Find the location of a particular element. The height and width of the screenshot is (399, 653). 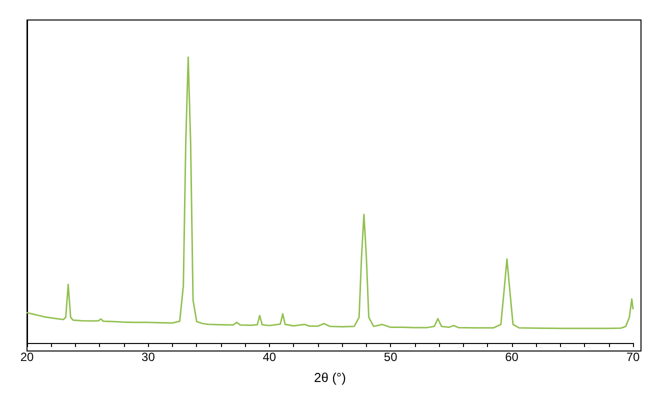

x-axis-title: 2θ (°) is located at coordinates (330, 377).